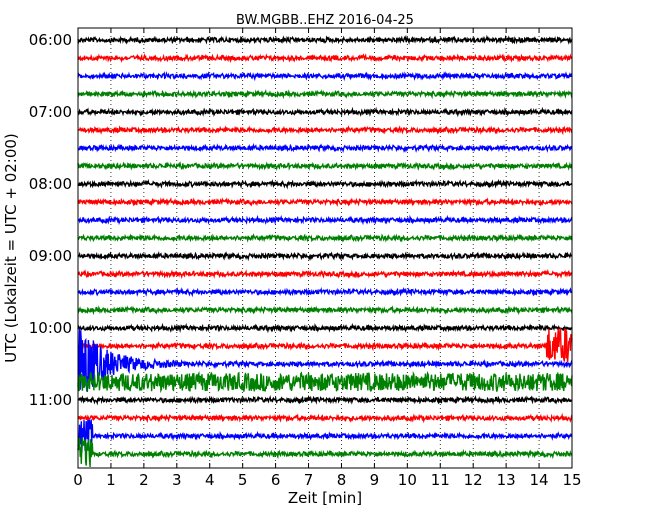 This screenshot has width=650, height=520. What do you see at coordinates (342, 480) in the screenshot?
I see `x-tick-label: 8` at bounding box center [342, 480].